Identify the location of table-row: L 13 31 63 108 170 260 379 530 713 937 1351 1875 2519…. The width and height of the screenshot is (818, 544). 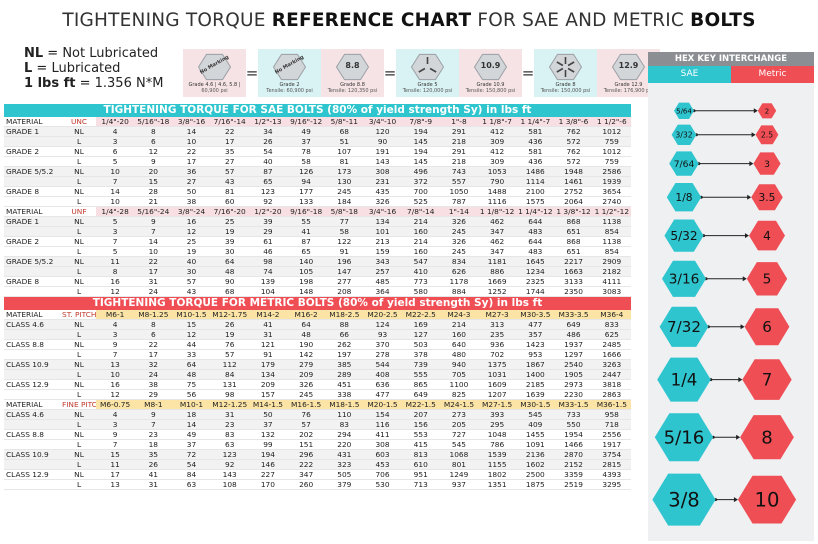
(317, 484).